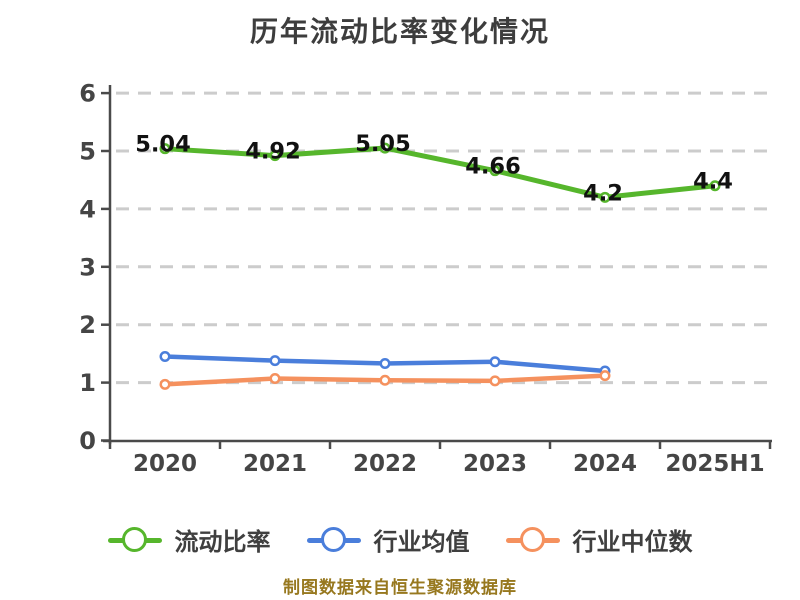 Image resolution: width=800 pixels, height=600 pixels. What do you see at coordinates (400, 588) in the screenshot?
I see `source-caption: 制图数据来自恒生聚源数据库` at bounding box center [400, 588].